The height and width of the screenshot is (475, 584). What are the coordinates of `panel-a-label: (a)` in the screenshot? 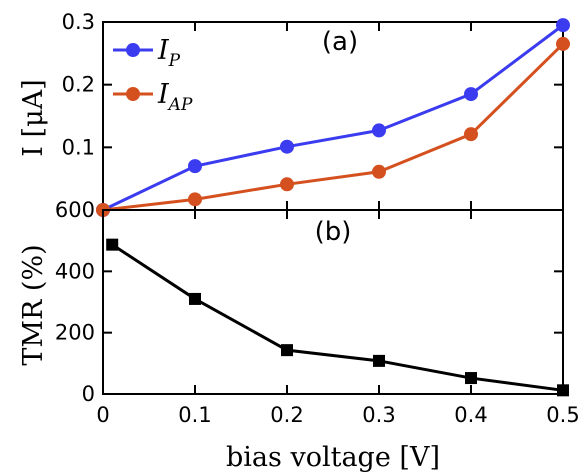 It's located at (340, 42).